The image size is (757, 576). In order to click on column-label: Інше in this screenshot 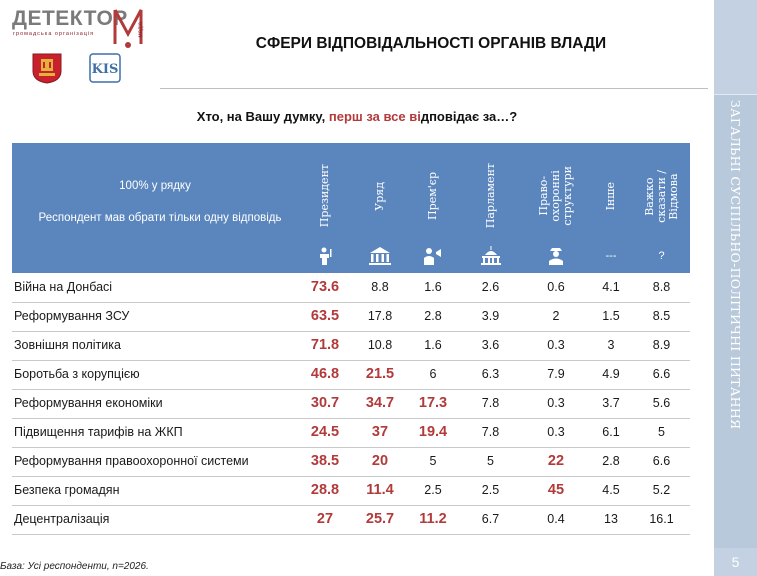, I will do `click(610, 196)`.